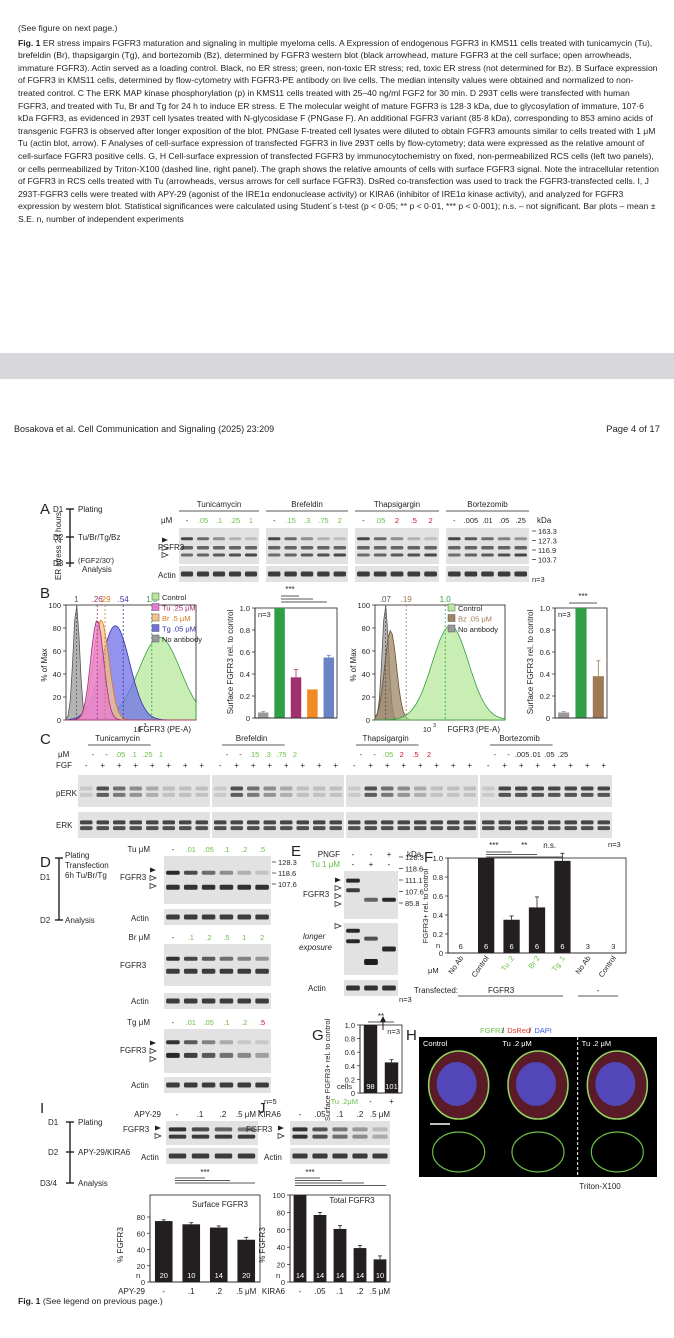 The height and width of the screenshot is (1338, 674). I want to click on panel-d-actin-blot-tg-band, so click(226, 1085).